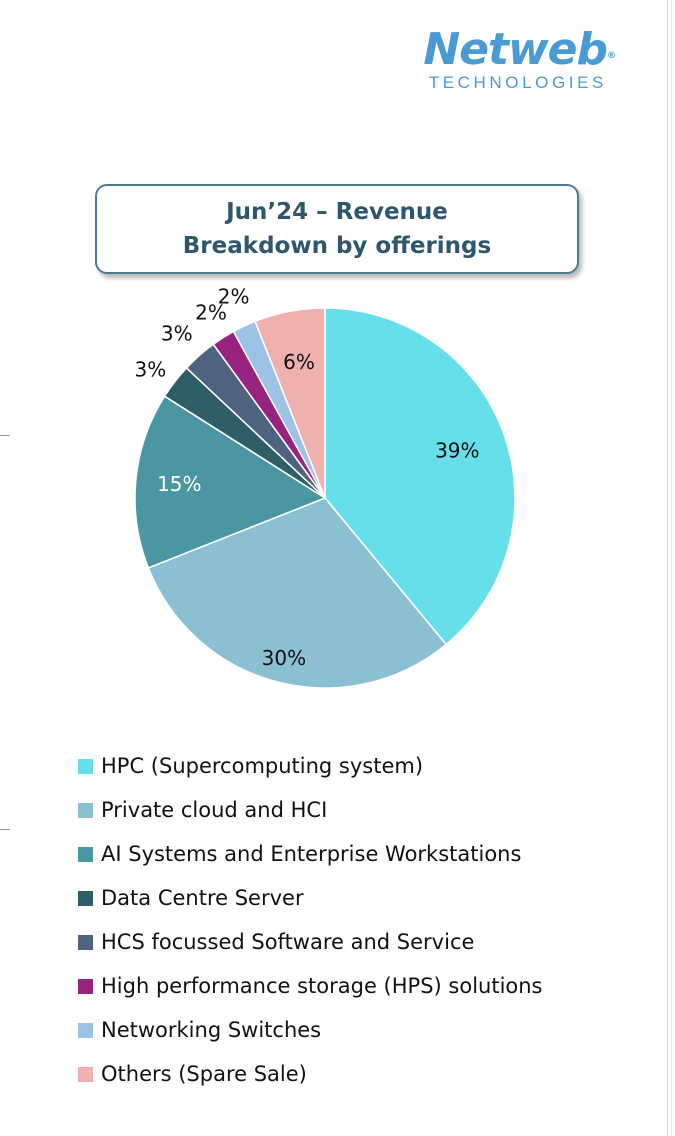  I want to click on legend-item: Networking Switches, so click(310, 1030).